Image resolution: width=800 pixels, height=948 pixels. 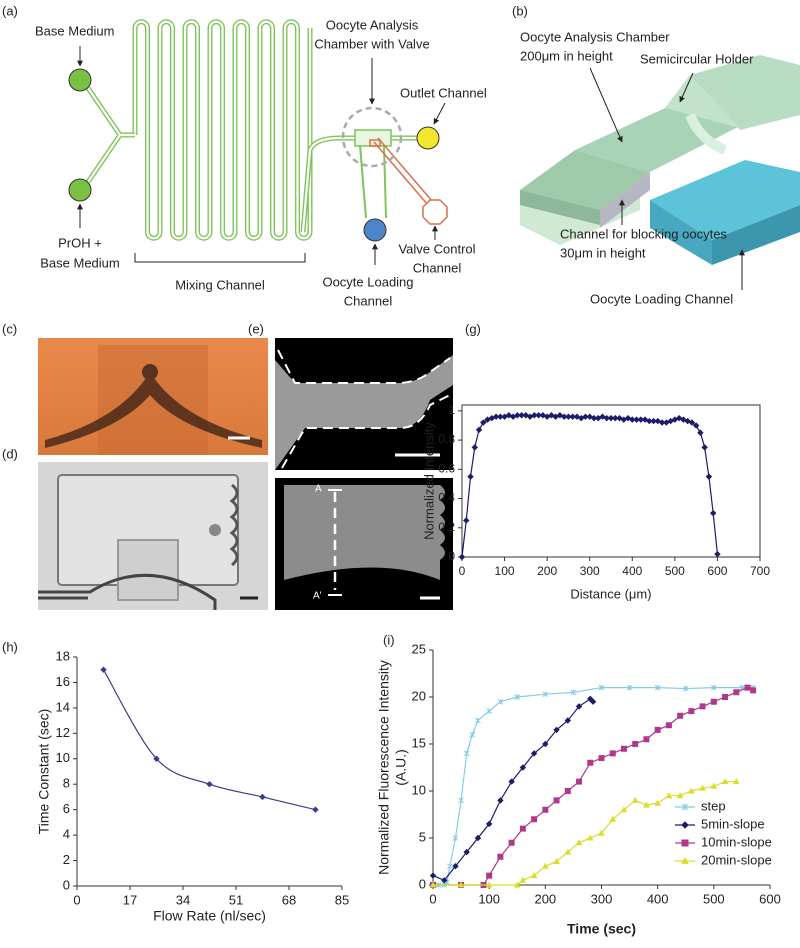 I want to click on x-tick-label: 700, so click(x=760, y=571).